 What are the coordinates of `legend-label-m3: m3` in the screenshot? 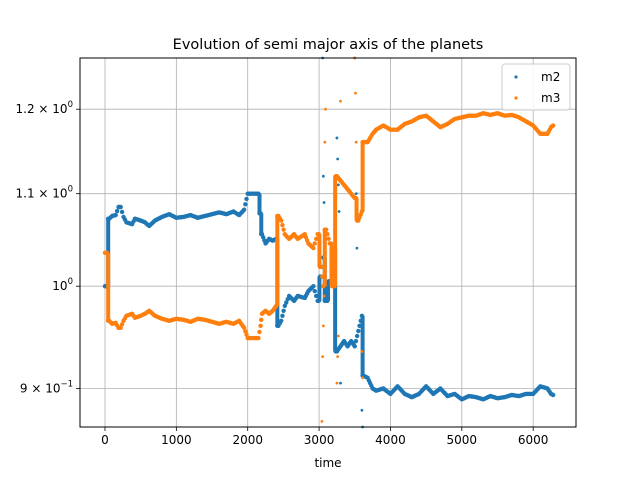 It's located at (550, 98).